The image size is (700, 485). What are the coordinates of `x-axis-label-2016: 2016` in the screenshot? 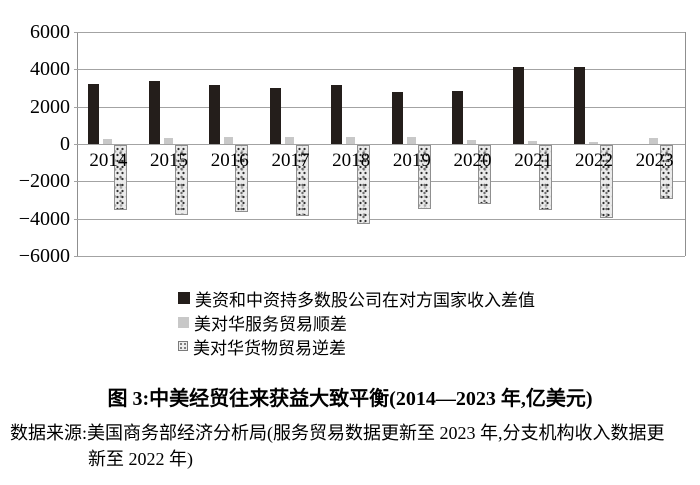 It's located at (229, 160).